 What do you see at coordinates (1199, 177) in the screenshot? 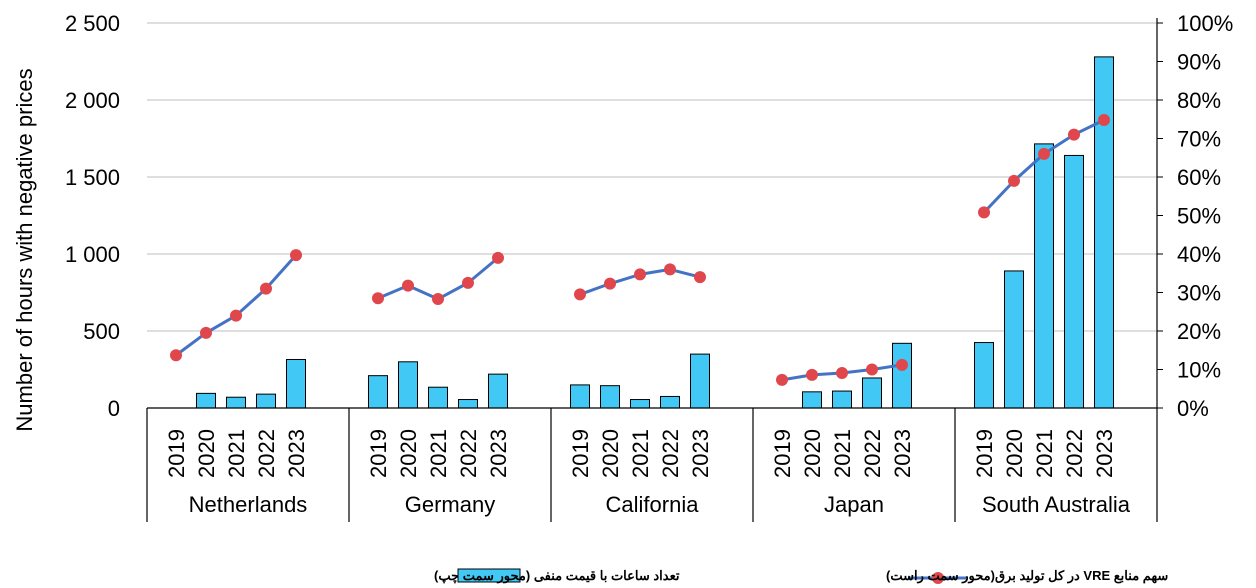
I see `y2-tick-label: 60%` at bounding box center [1199, 177].